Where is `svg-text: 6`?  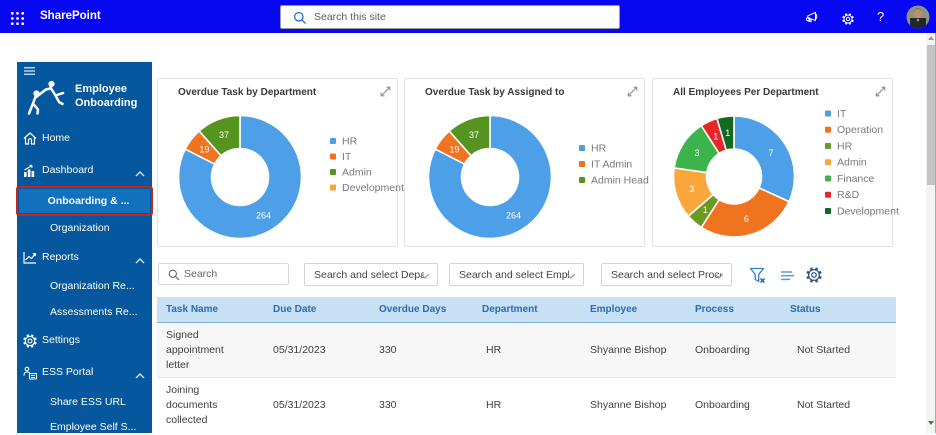
svg-text: 6 is located at coordinates (746, 219).